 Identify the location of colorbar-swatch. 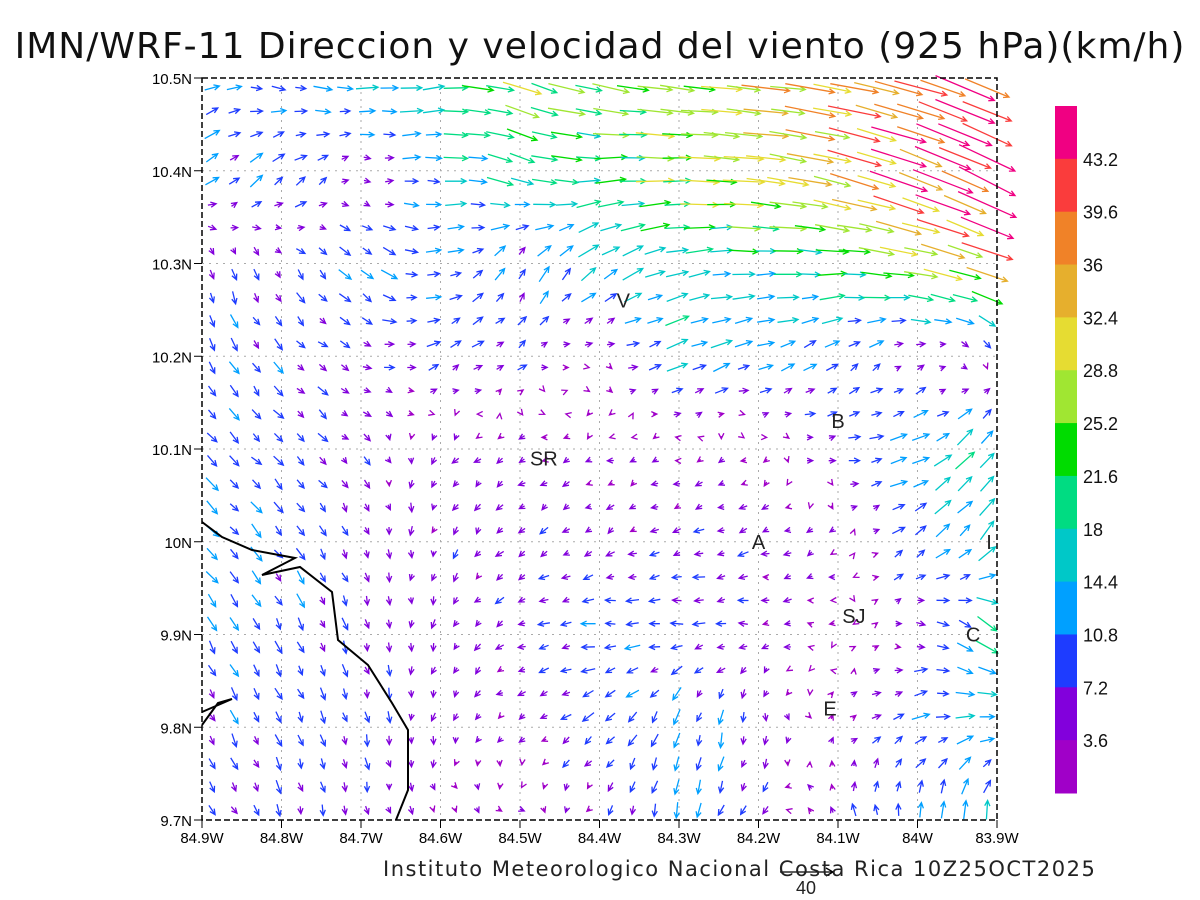
(1066, 555).